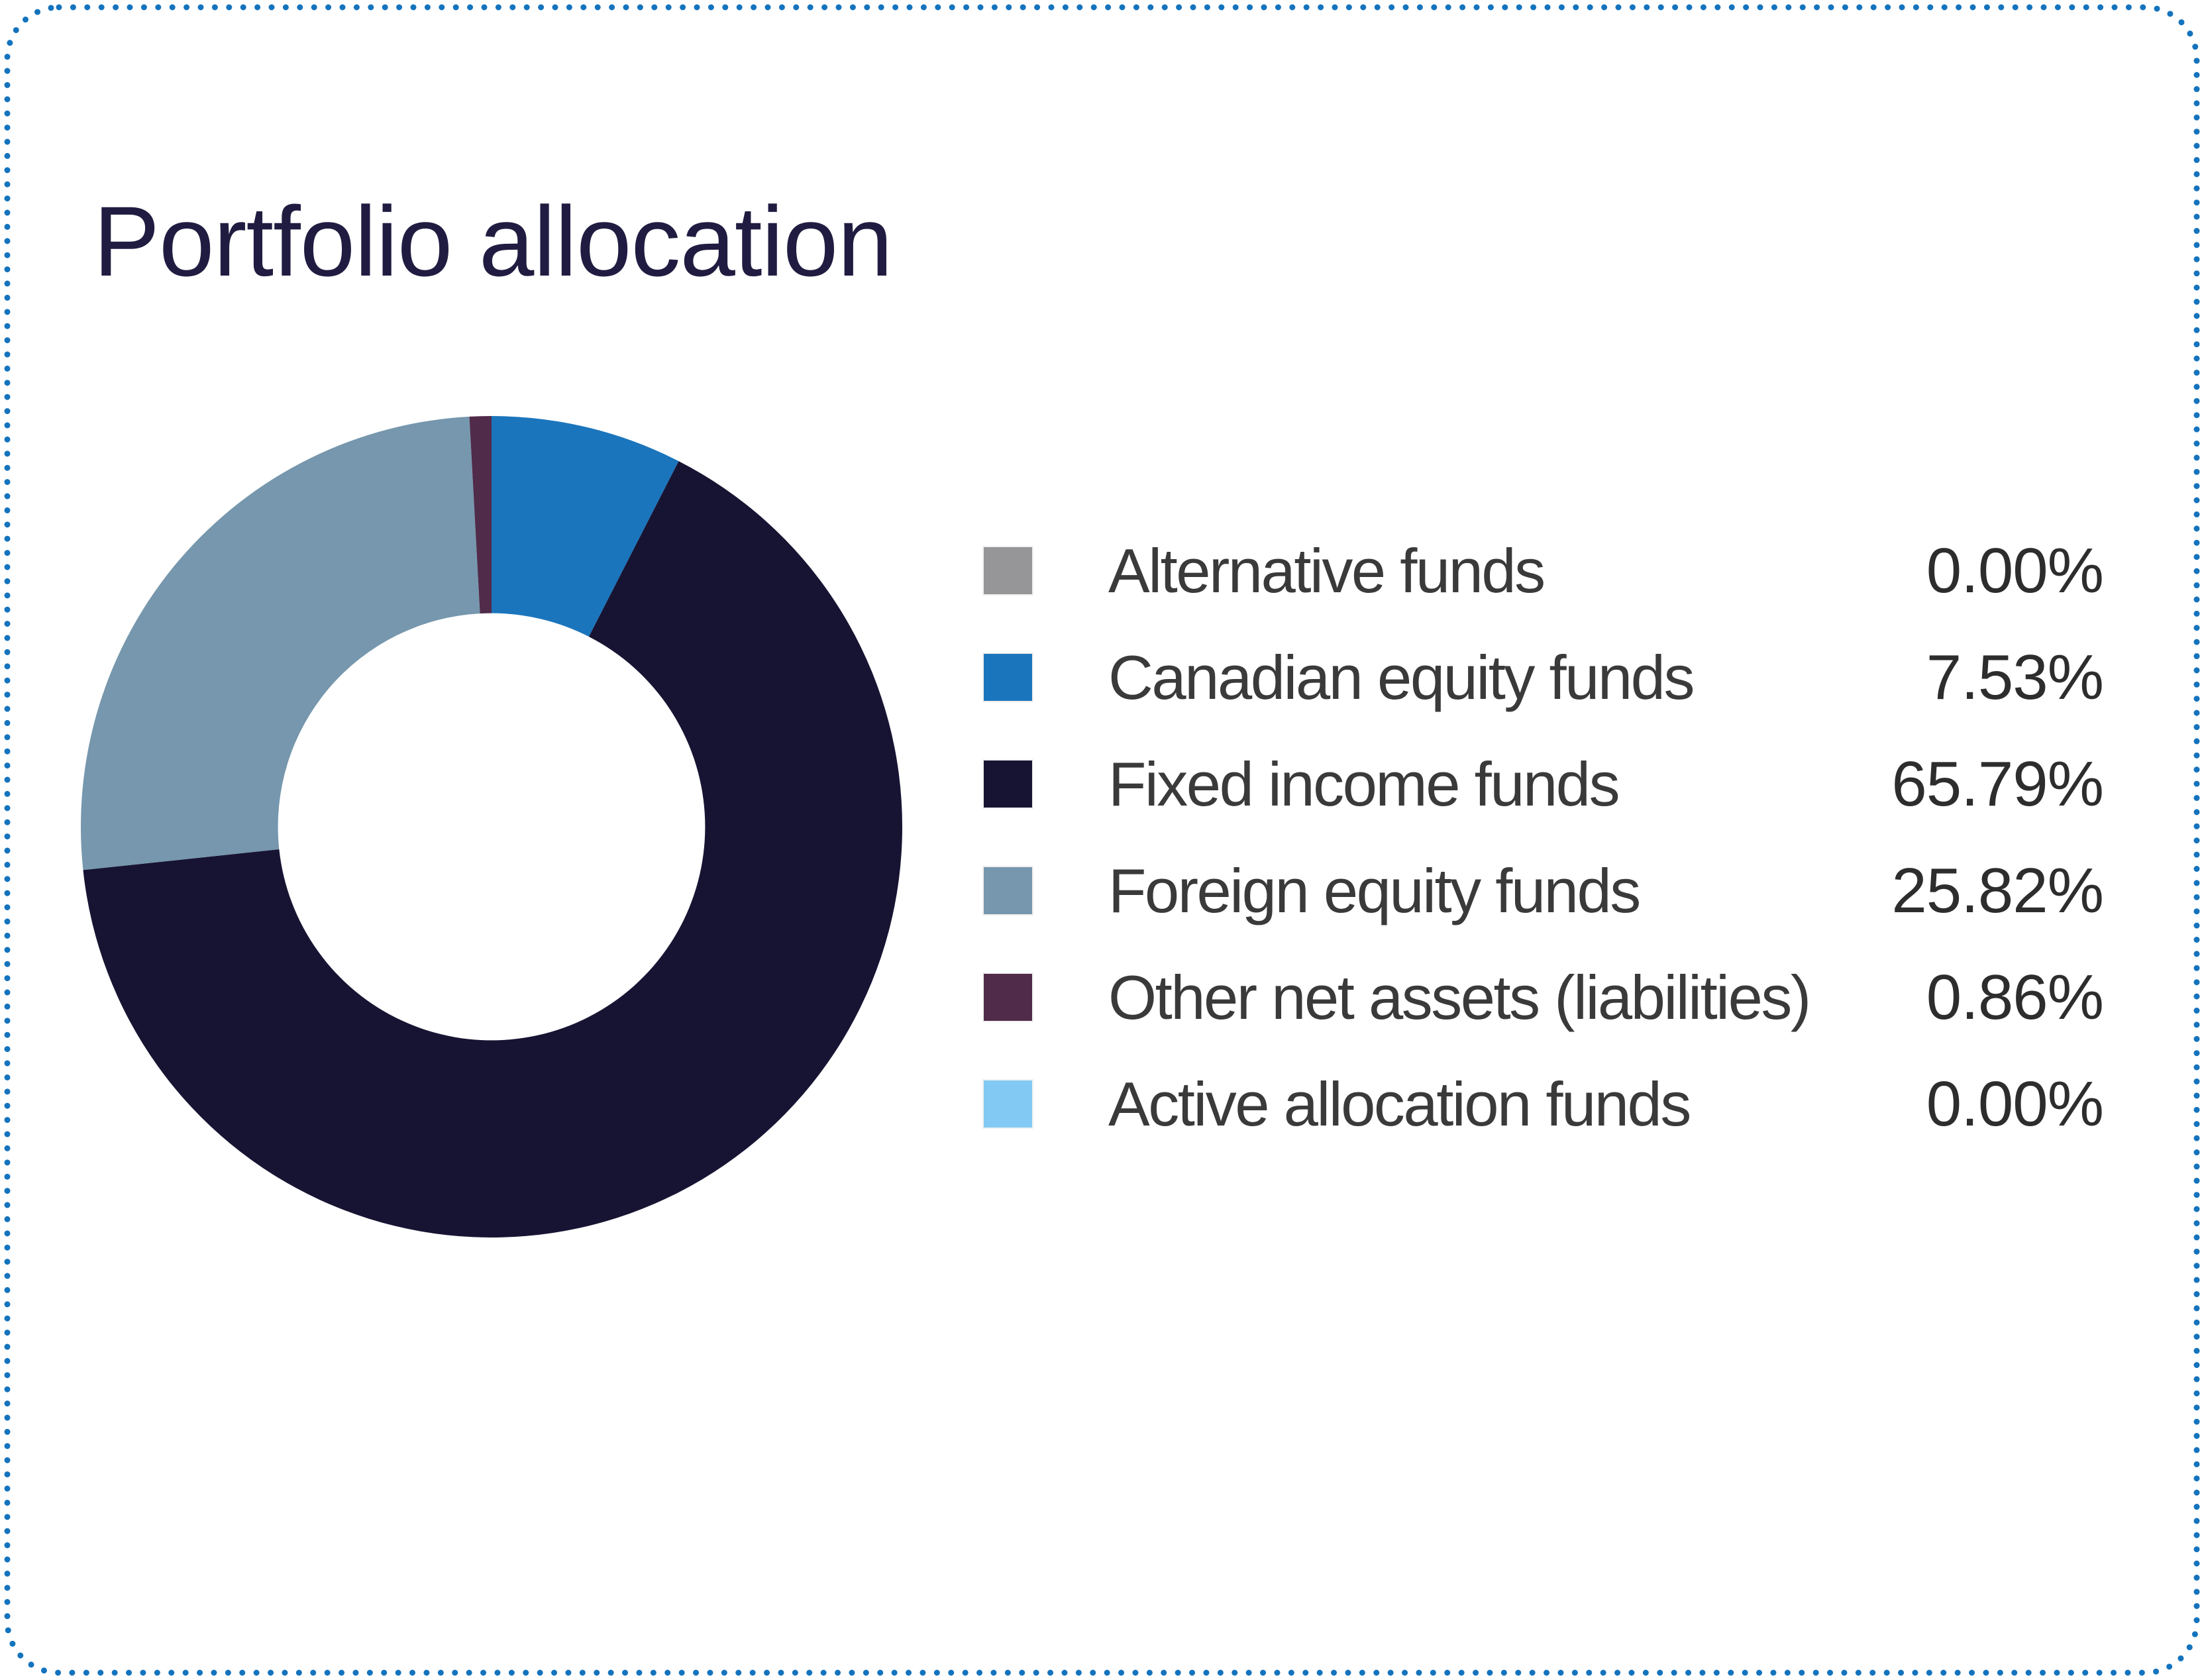  What do you see at coordinates (480, 515) in the screenshot?
I see `donut-segment-other-net-assets-liabilities` at bounding box center [480, 515].